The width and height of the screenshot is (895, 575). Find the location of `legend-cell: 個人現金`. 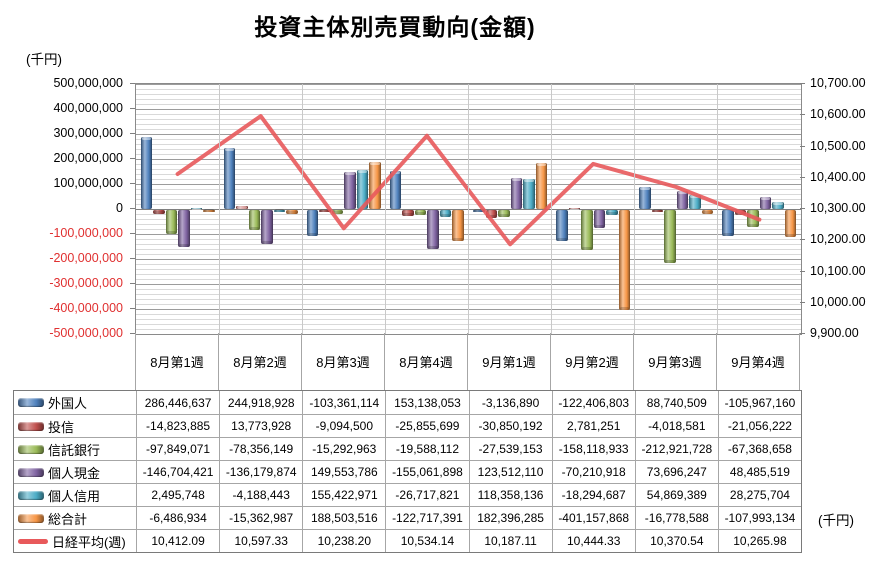

legend-cell: 個人現金 is located at coordinates (75, 471).